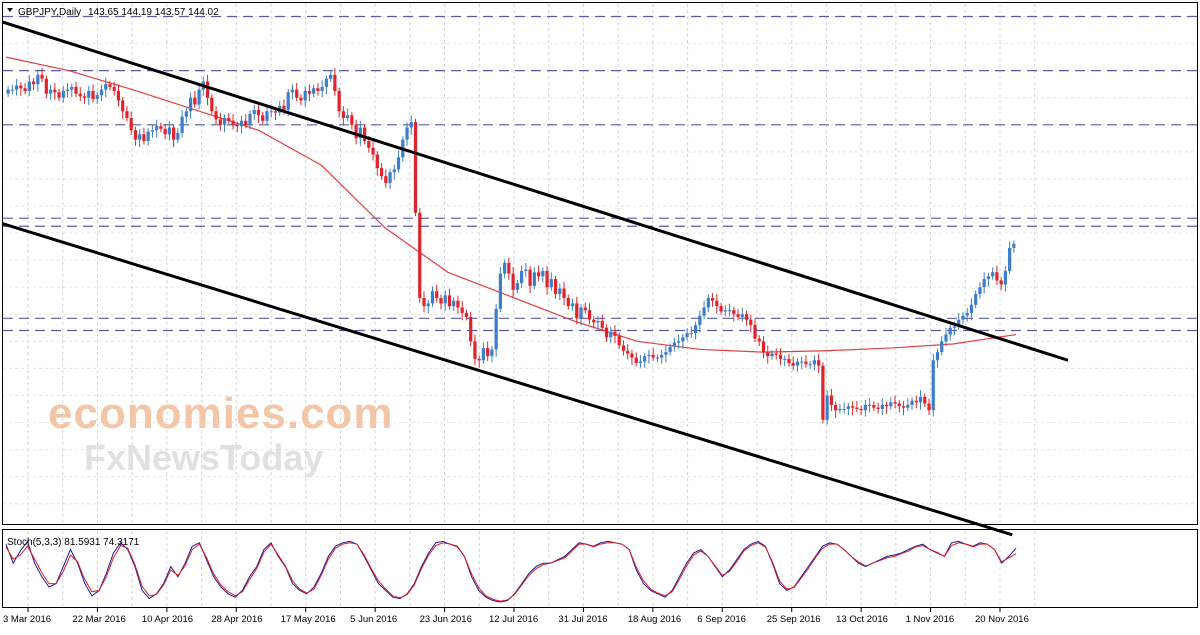 The image size is (1200, 635). I want to click on x-tick-label: 28 Apr 2016, so click(236, 619).